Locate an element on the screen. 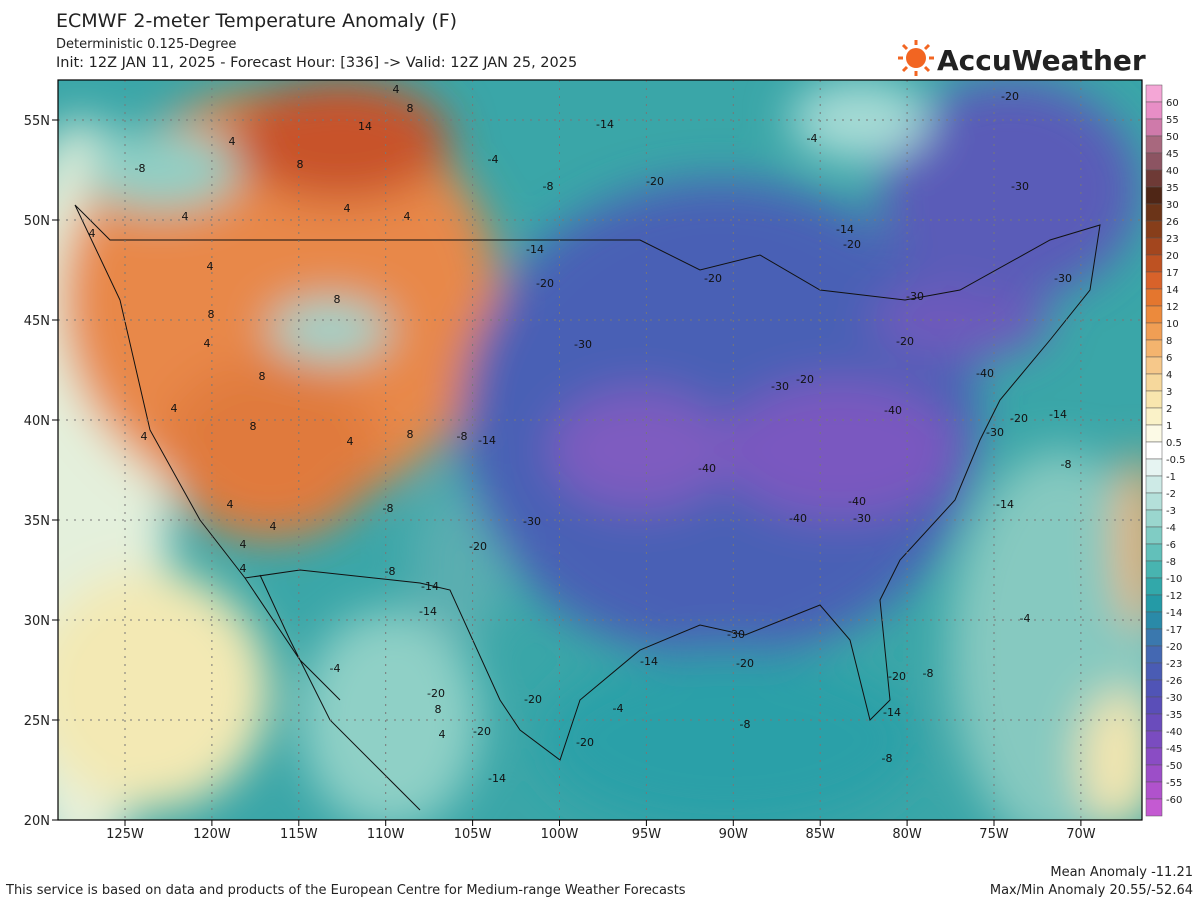  colorbar-label: 14 is located at coordinates (1172, 290).